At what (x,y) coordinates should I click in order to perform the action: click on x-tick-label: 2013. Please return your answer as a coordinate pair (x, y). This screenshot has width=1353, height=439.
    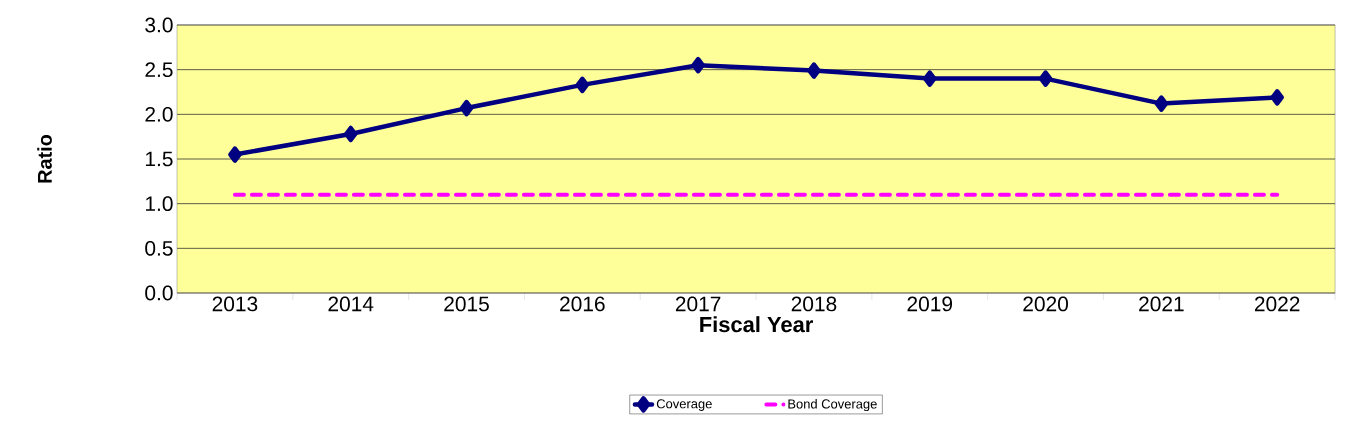
    Looking at the image, I should click on (235, 304).